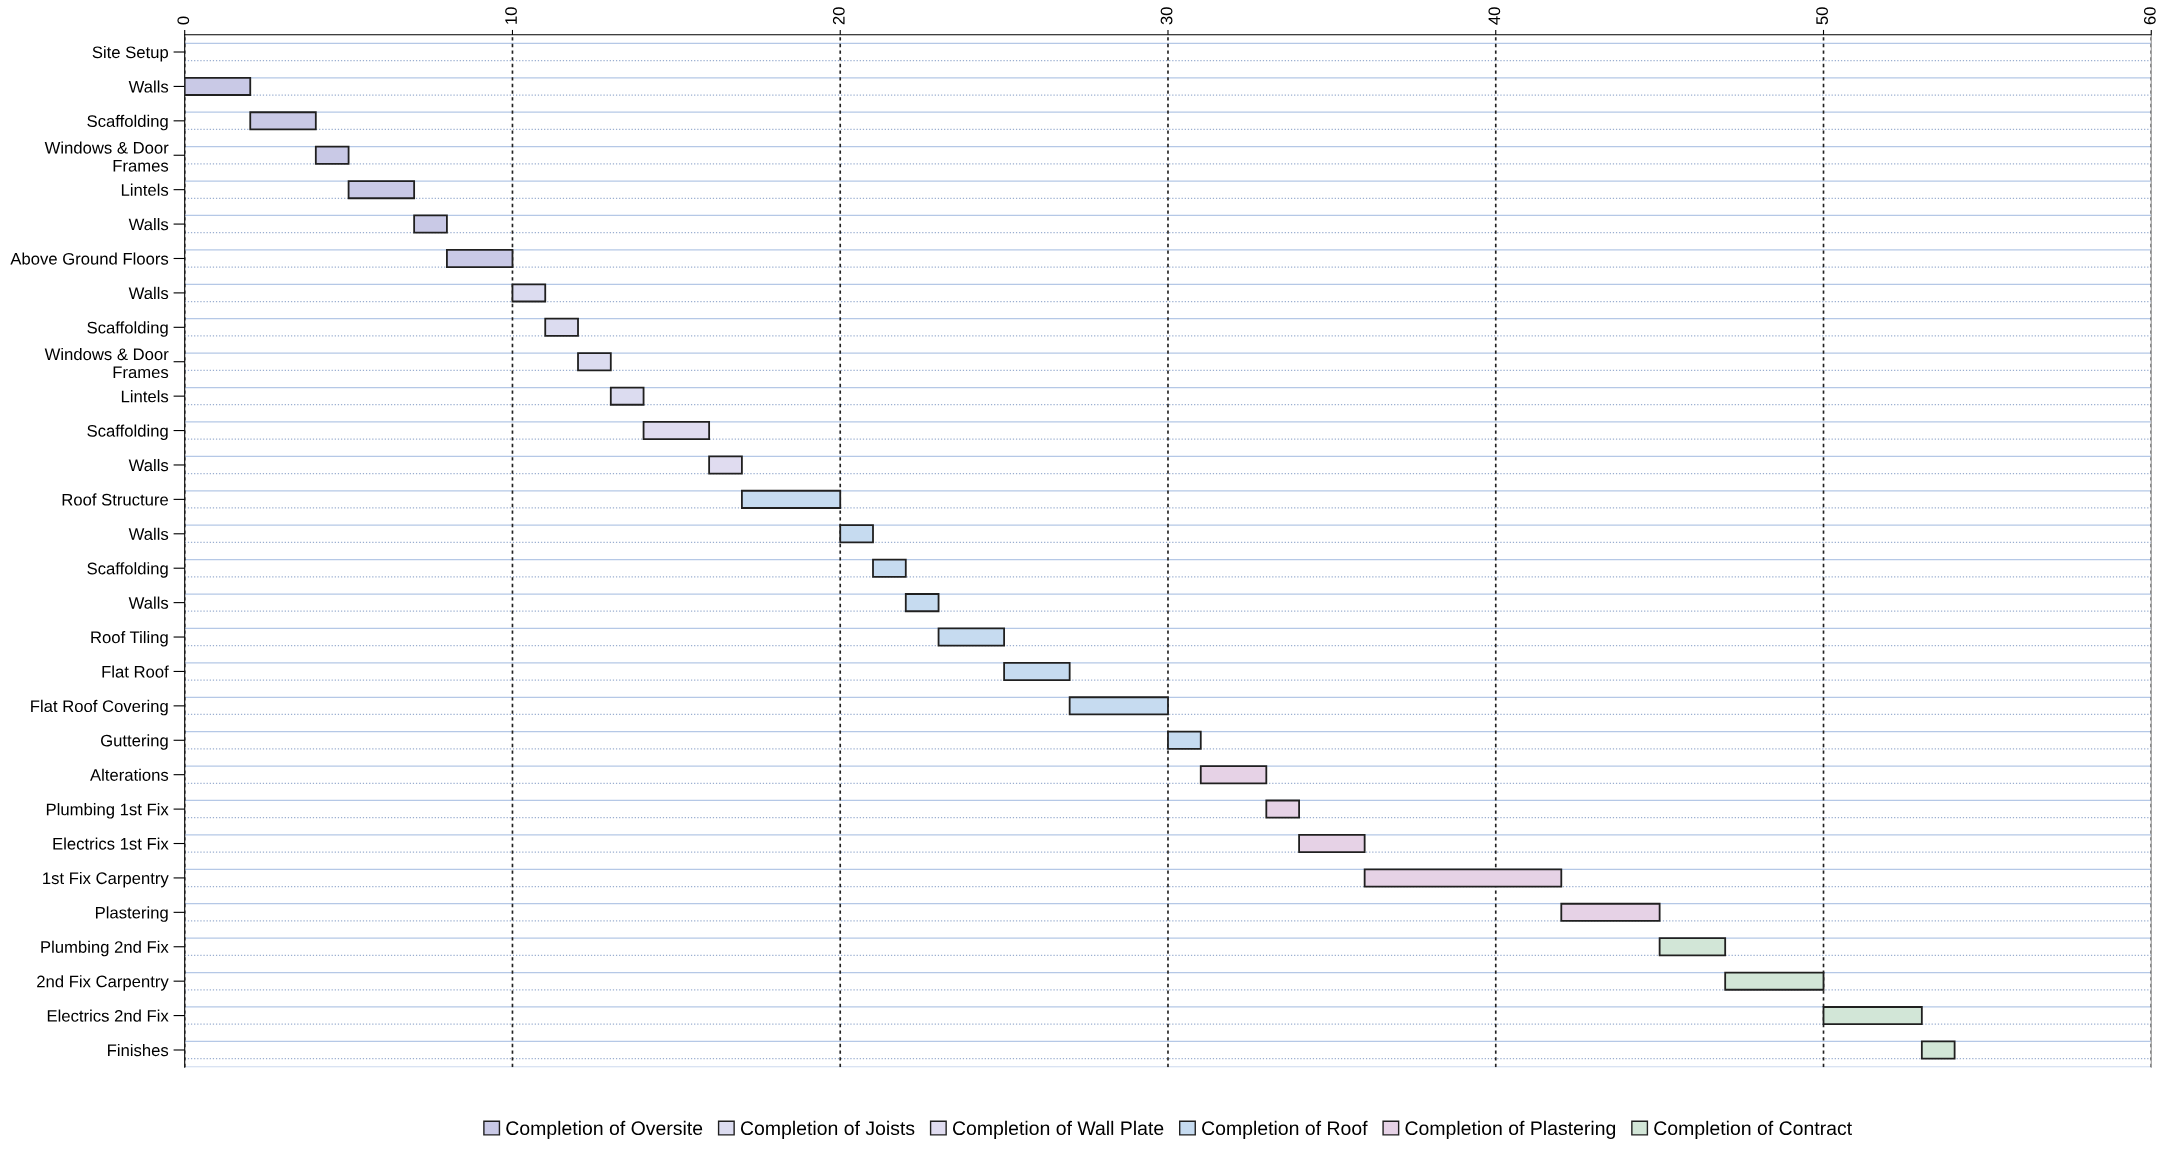 This screenshot has height=1160, width=2173. Describe the element at coordinates (511, 15) in the screenshot. I see `x-tick-label: 10` at that location.